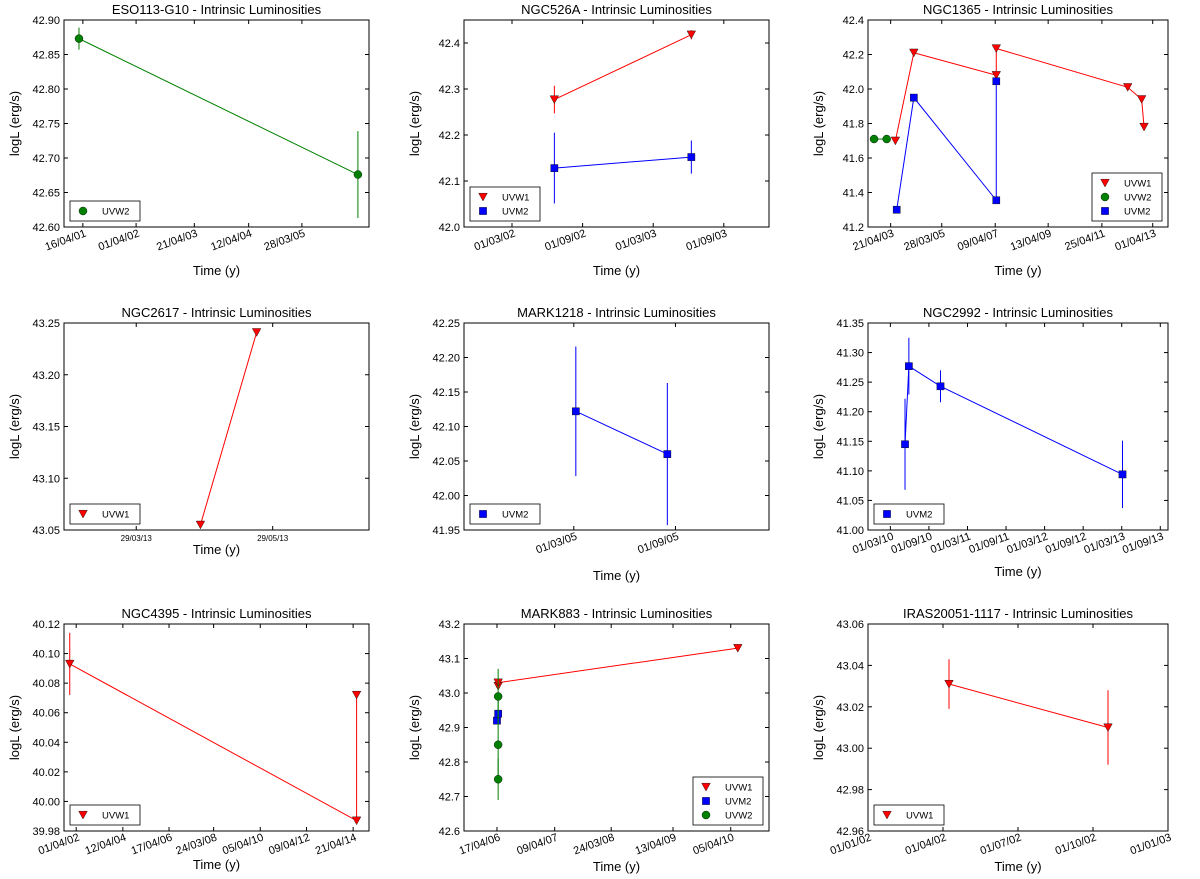 Image resolution: width=1200 pixels, height=879 pixels. Describe the element at coordinates (565, 241) in the screenshot. I see `x-tick-label: 01/09/02` at that location.